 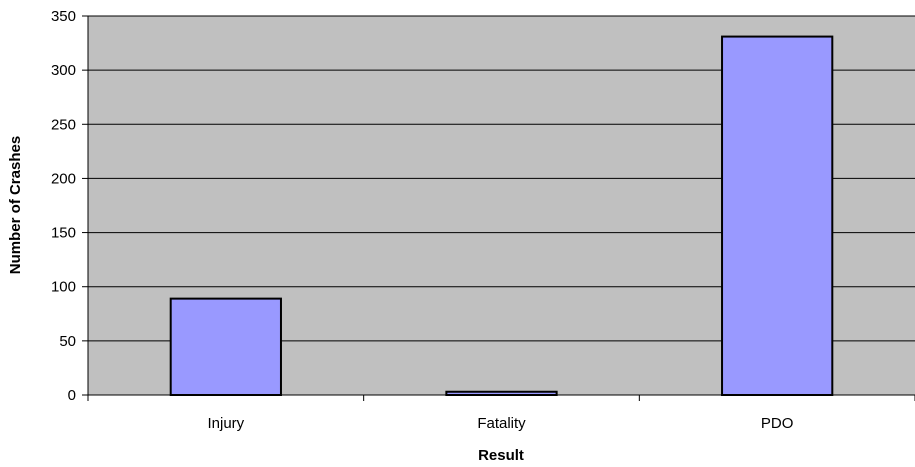 I want to click on y-tick-label-50: 50, so click(x=67, y=341).